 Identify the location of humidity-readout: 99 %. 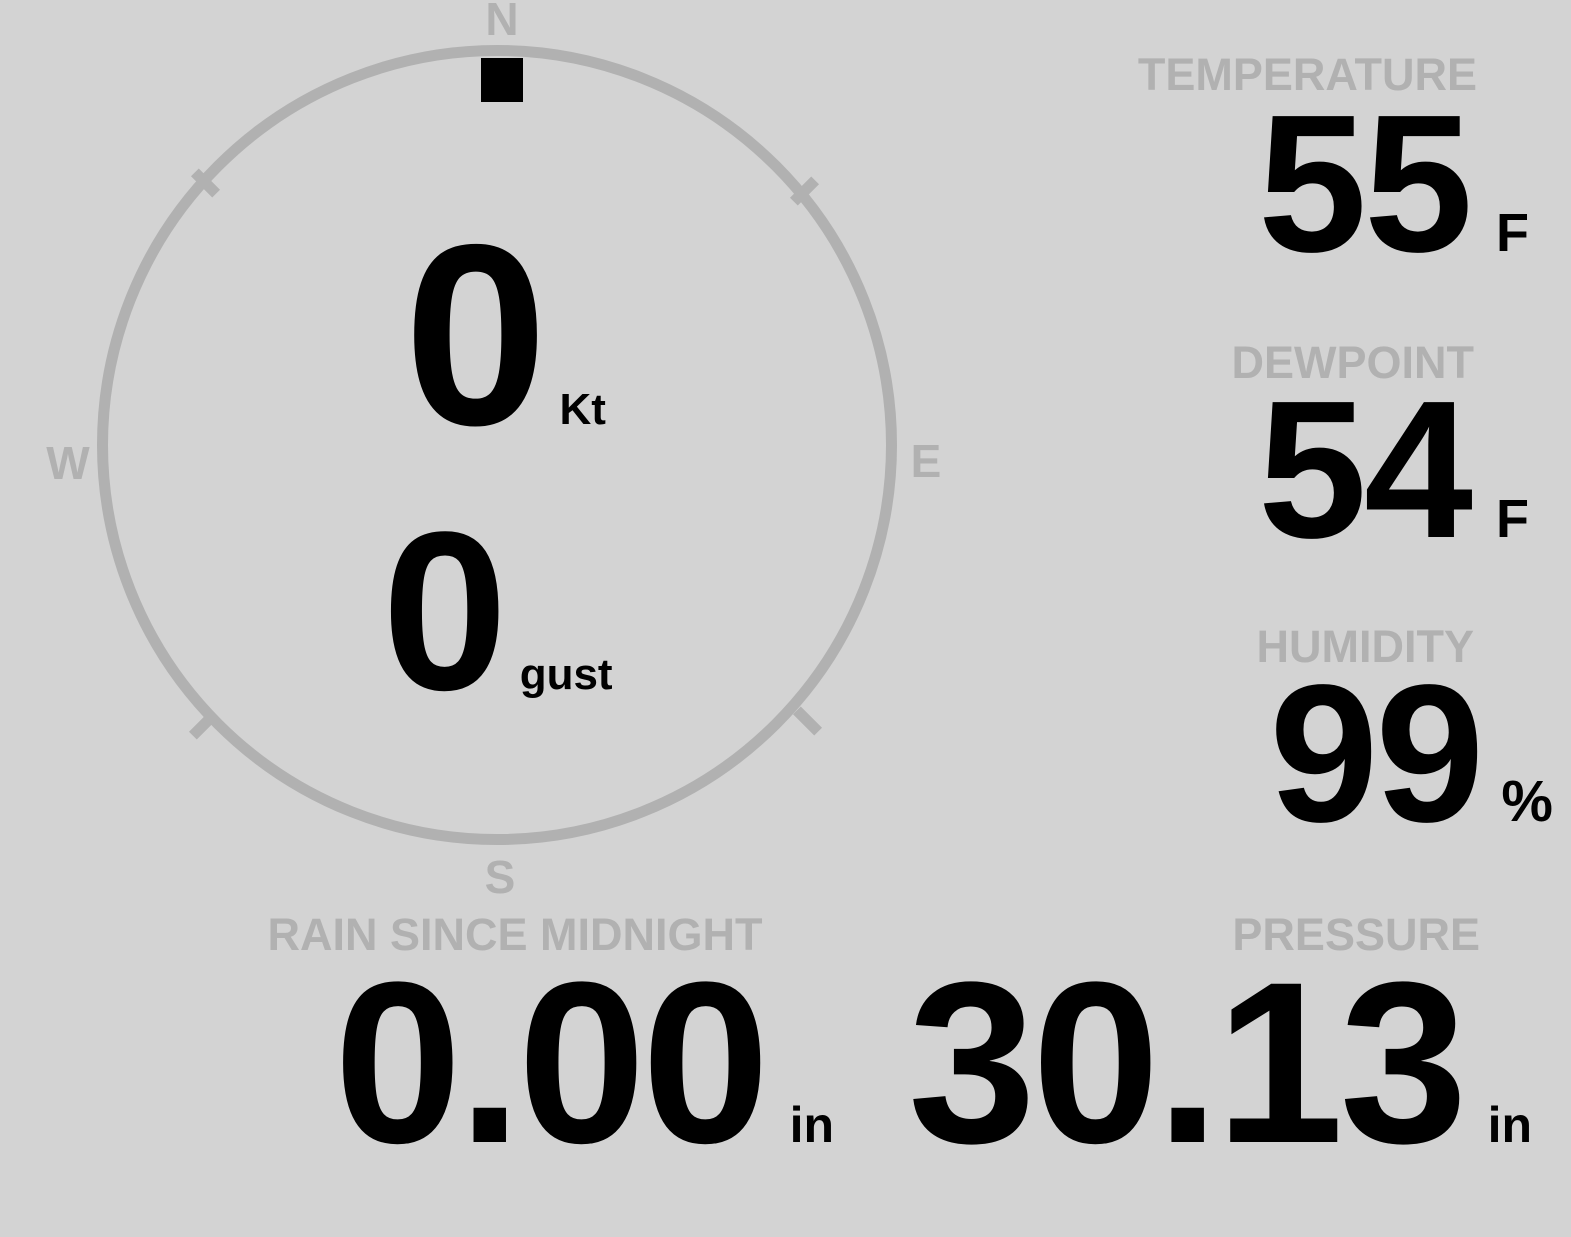
(1411, 754).